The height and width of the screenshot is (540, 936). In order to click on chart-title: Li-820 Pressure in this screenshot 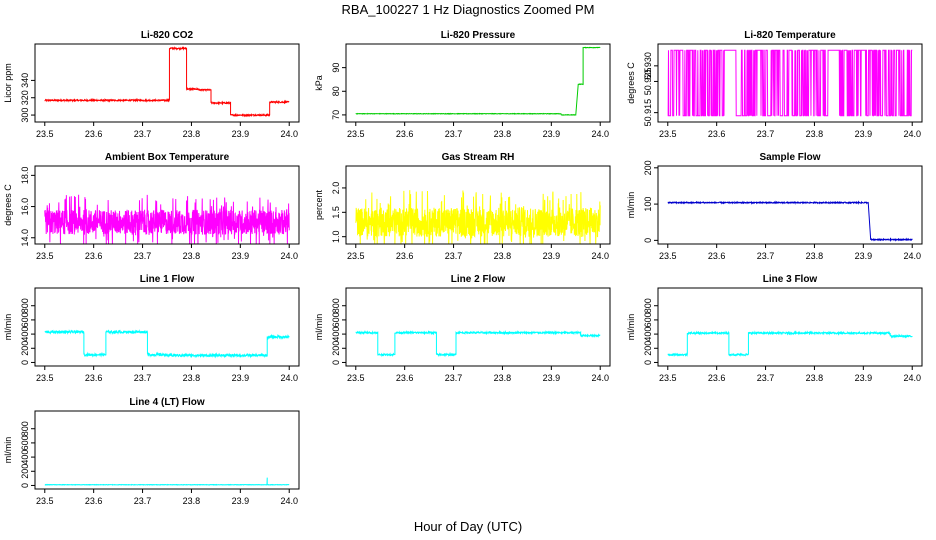, I will do `click(478, 35)`.